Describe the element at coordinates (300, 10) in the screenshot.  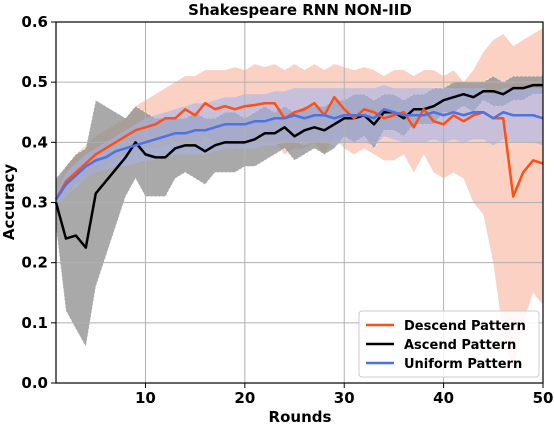
I see `chart-title: Shakespeare RNN NON-IID` at that location.